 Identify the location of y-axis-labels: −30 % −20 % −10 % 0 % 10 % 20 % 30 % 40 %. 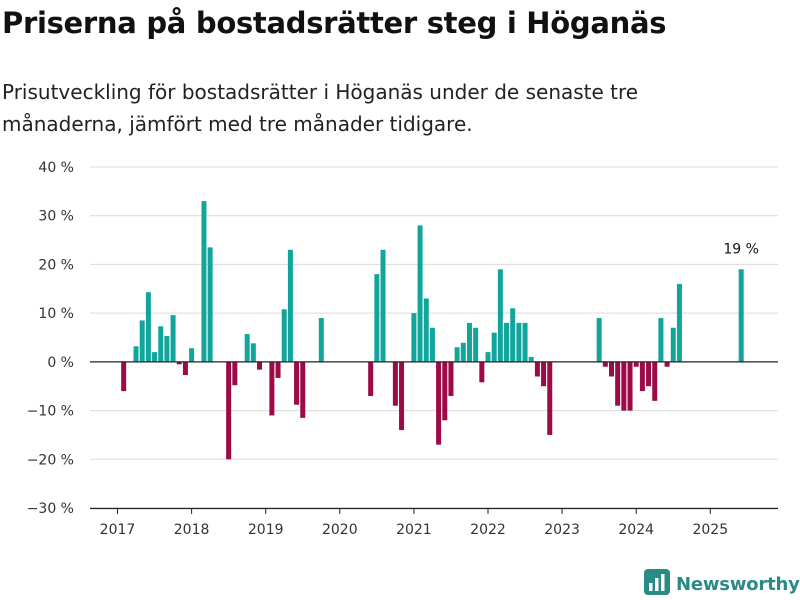
(50, 338).